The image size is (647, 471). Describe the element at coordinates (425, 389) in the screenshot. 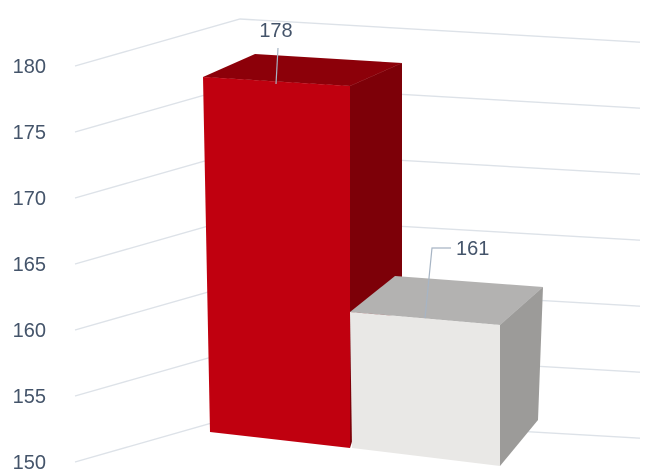

I see `bar-front` at that location.